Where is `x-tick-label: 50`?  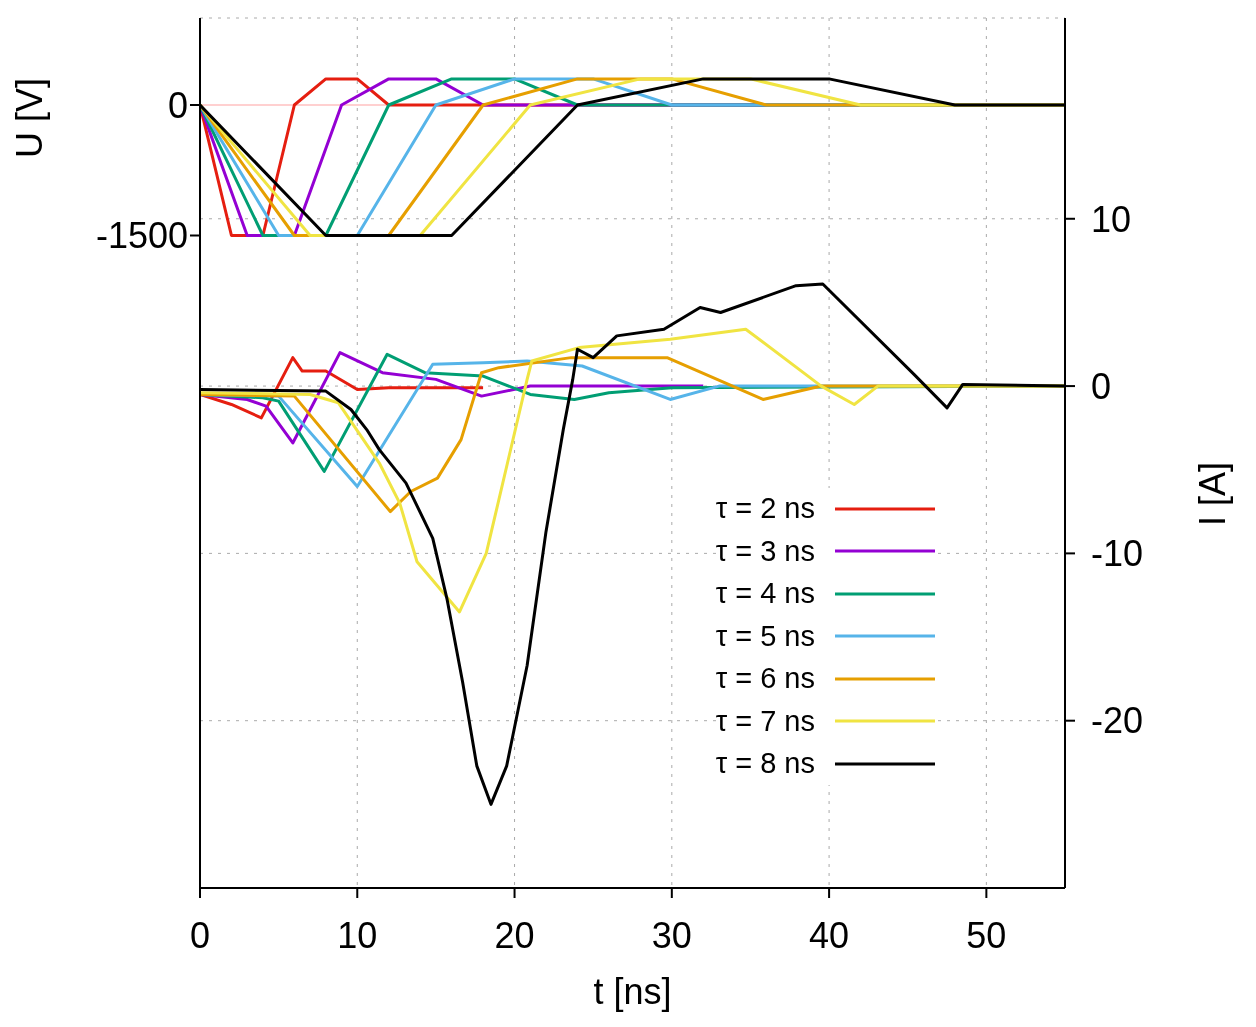 x-tick-label: 50 is located at coordinates (986, 935).